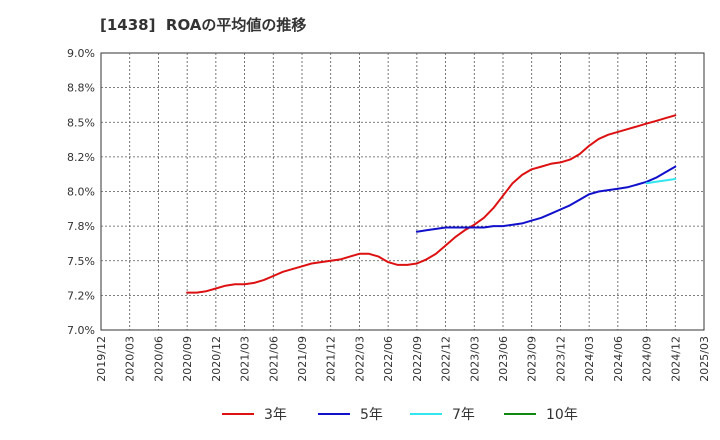 This screenshot has height=440, width=720. What do you see at coordinates (331, 359) in the screenshot?
I see `x-tick-label: 2021/12` at bounding box center [331, 359].